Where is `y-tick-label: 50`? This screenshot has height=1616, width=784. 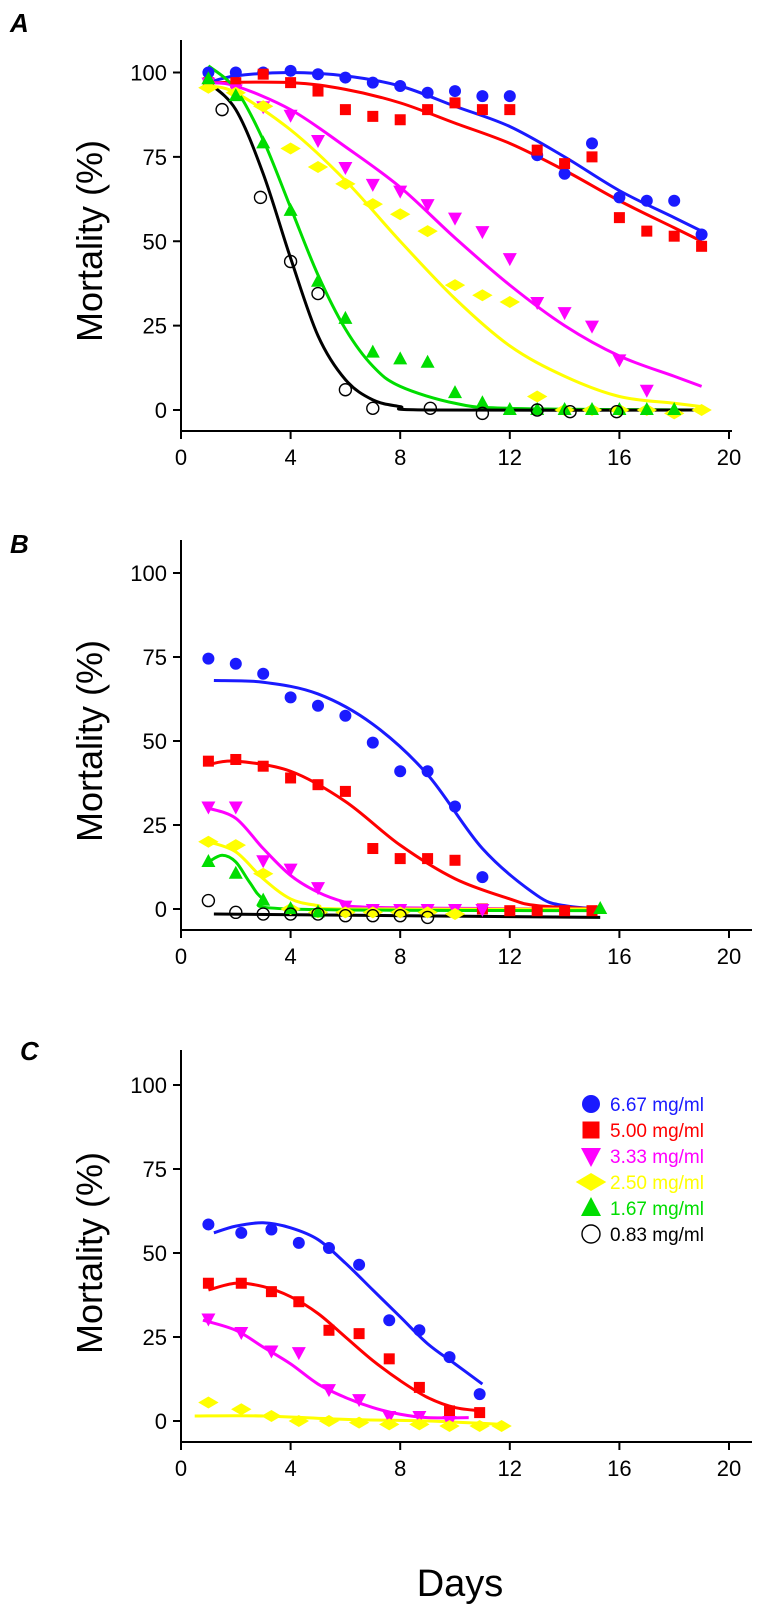
y-tick-label: 50 is located at coordinates (155, 741).